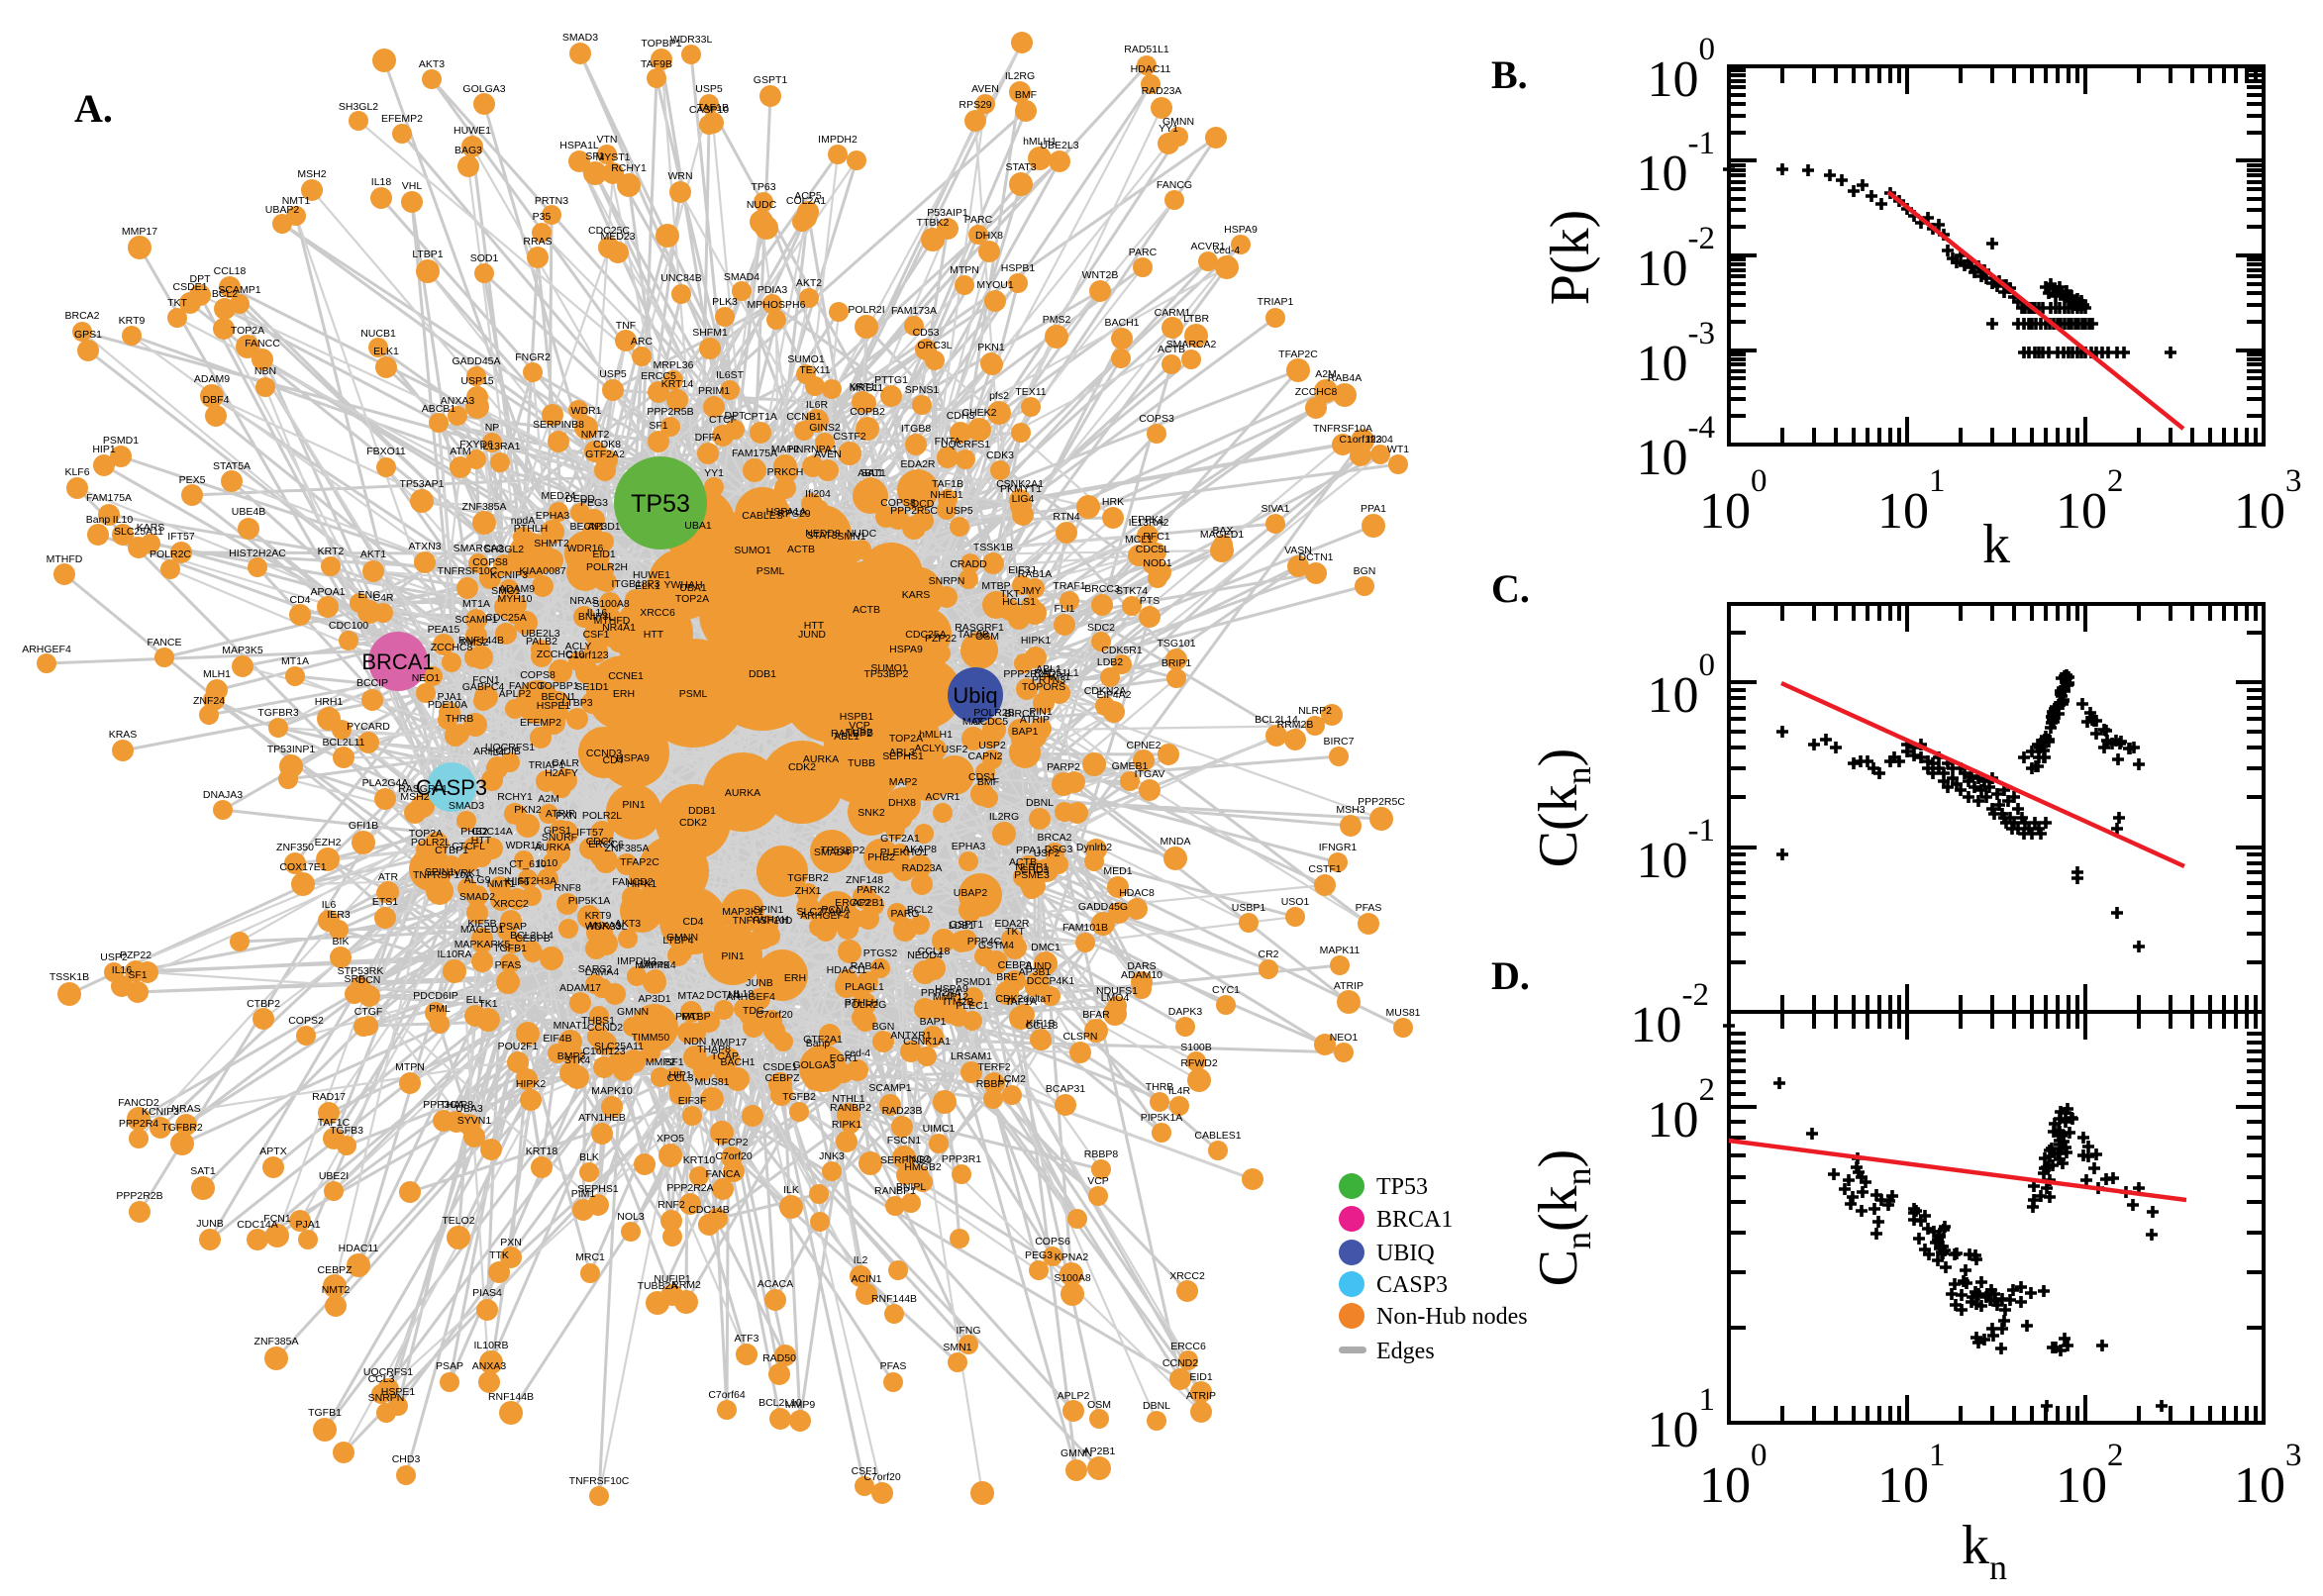 The image size is (2323, 1596). What do you see at coordinates (295, 848) in the screenshot?
I see `svg-text: ZNF350` at bounding box center [295, 848].